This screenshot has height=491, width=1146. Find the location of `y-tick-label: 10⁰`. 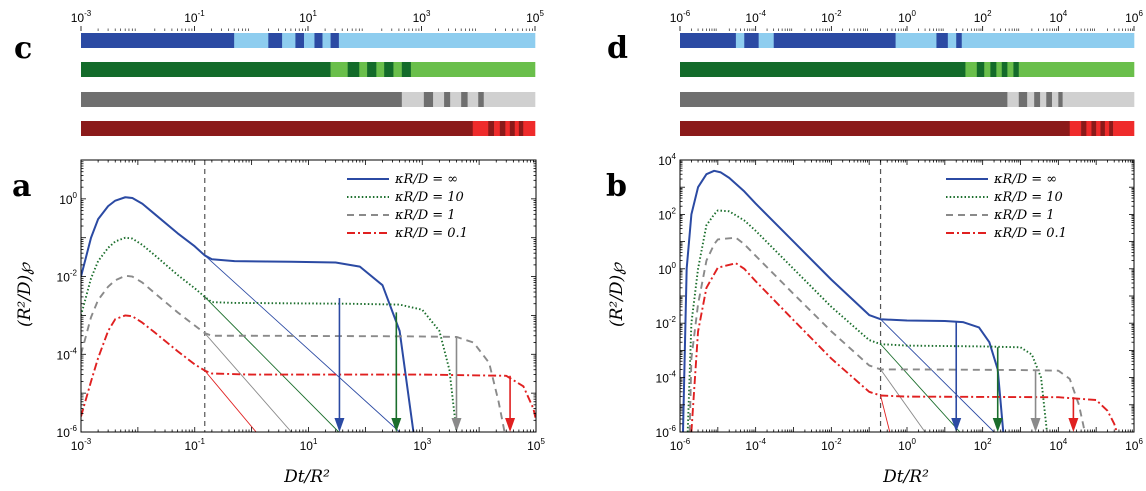

y-tick-label: 10⁰ is located at coordinates (68, 199).